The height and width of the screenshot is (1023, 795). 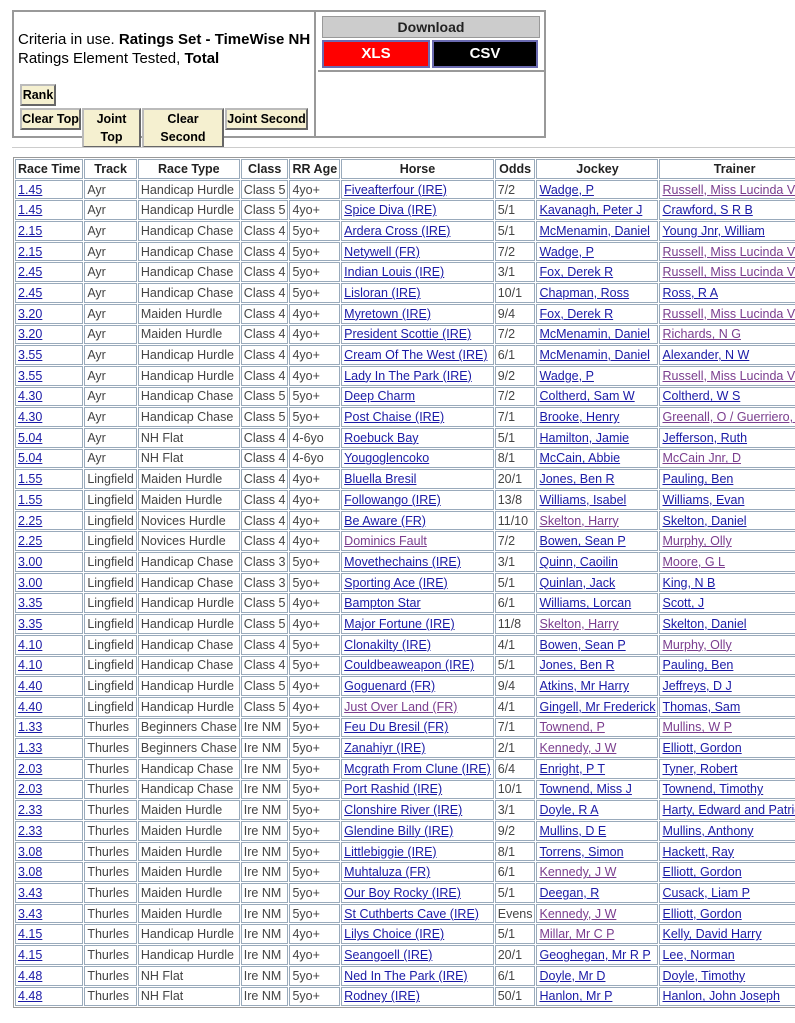 I want to click on cell-link: Cusack, Liam P, so click(x=706, y=892).